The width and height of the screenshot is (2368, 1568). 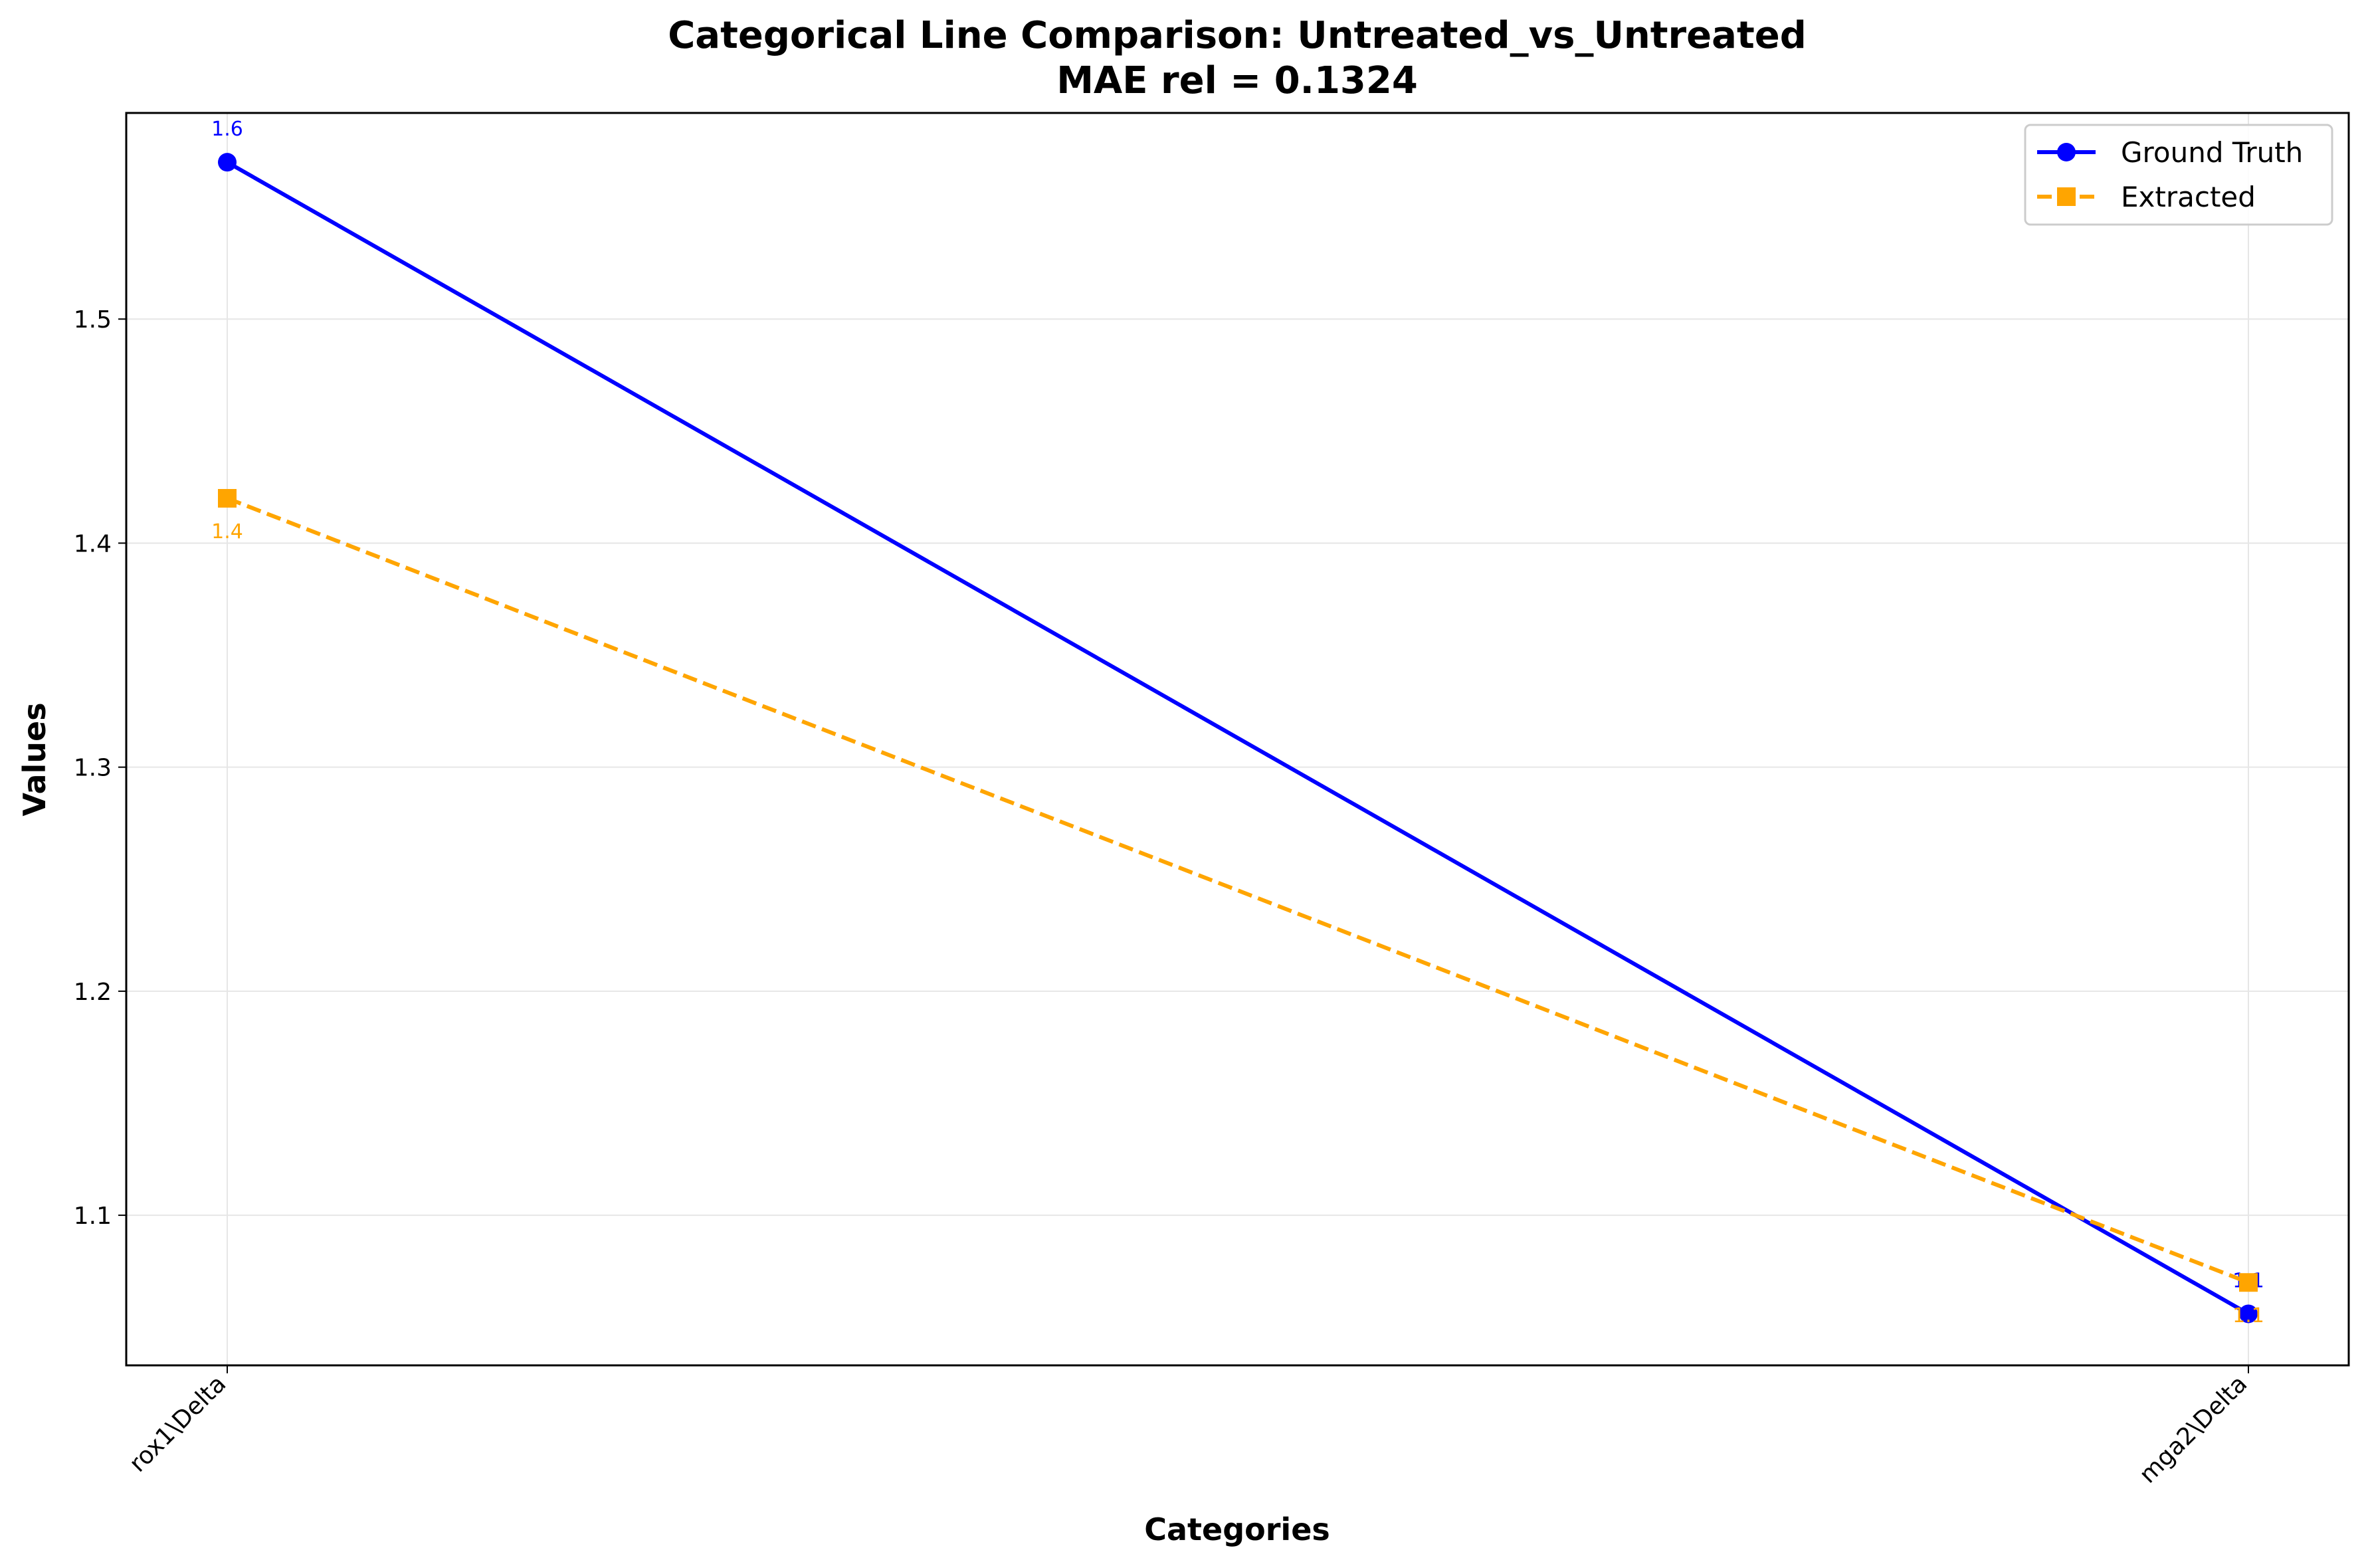 What do you see at coordinates (227, 531) in the screenshot?
I see `data-label: 1.4` at bounding box center [227, 531].